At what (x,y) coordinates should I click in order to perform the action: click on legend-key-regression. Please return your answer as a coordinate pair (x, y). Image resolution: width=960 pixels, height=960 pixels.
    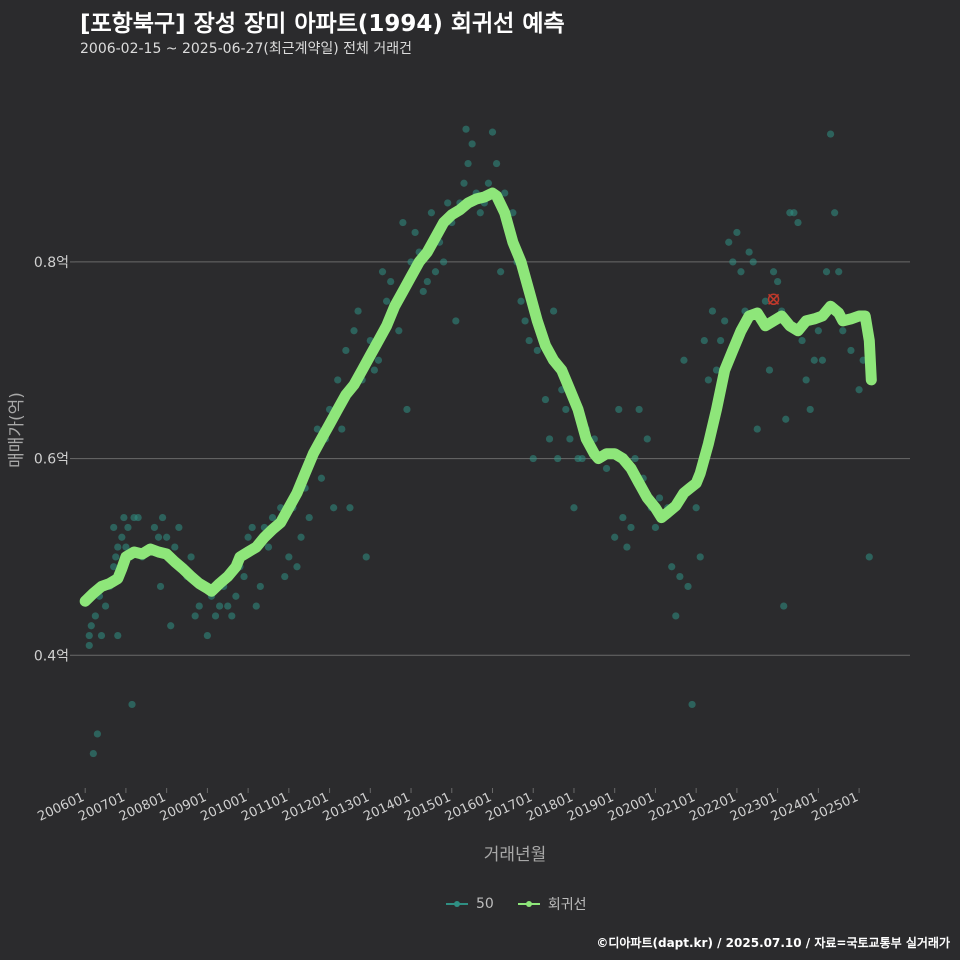
    Looking at the image, I should click on (529, 904).